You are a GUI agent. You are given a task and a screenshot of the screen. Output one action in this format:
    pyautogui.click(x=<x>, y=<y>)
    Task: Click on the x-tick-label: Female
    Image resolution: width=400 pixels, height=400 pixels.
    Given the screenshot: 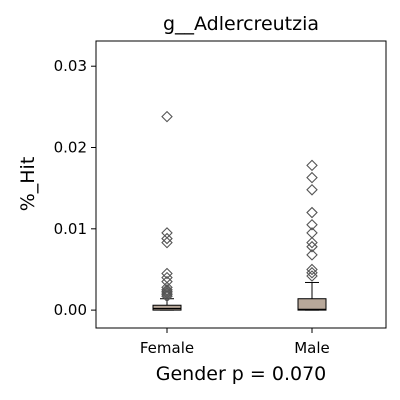 What is the action you would take?
    pyautogui.click(x=167, y=348)
    